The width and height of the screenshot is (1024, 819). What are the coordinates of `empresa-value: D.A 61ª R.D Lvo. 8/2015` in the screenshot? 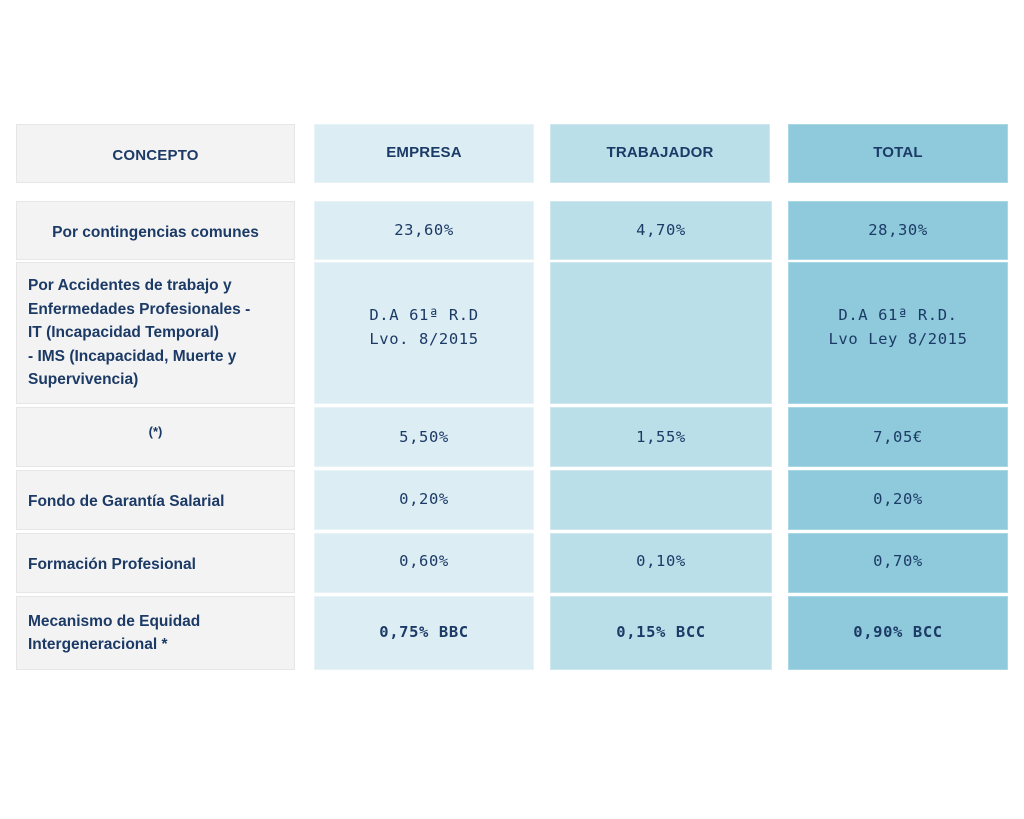 It's located at (424, 327).